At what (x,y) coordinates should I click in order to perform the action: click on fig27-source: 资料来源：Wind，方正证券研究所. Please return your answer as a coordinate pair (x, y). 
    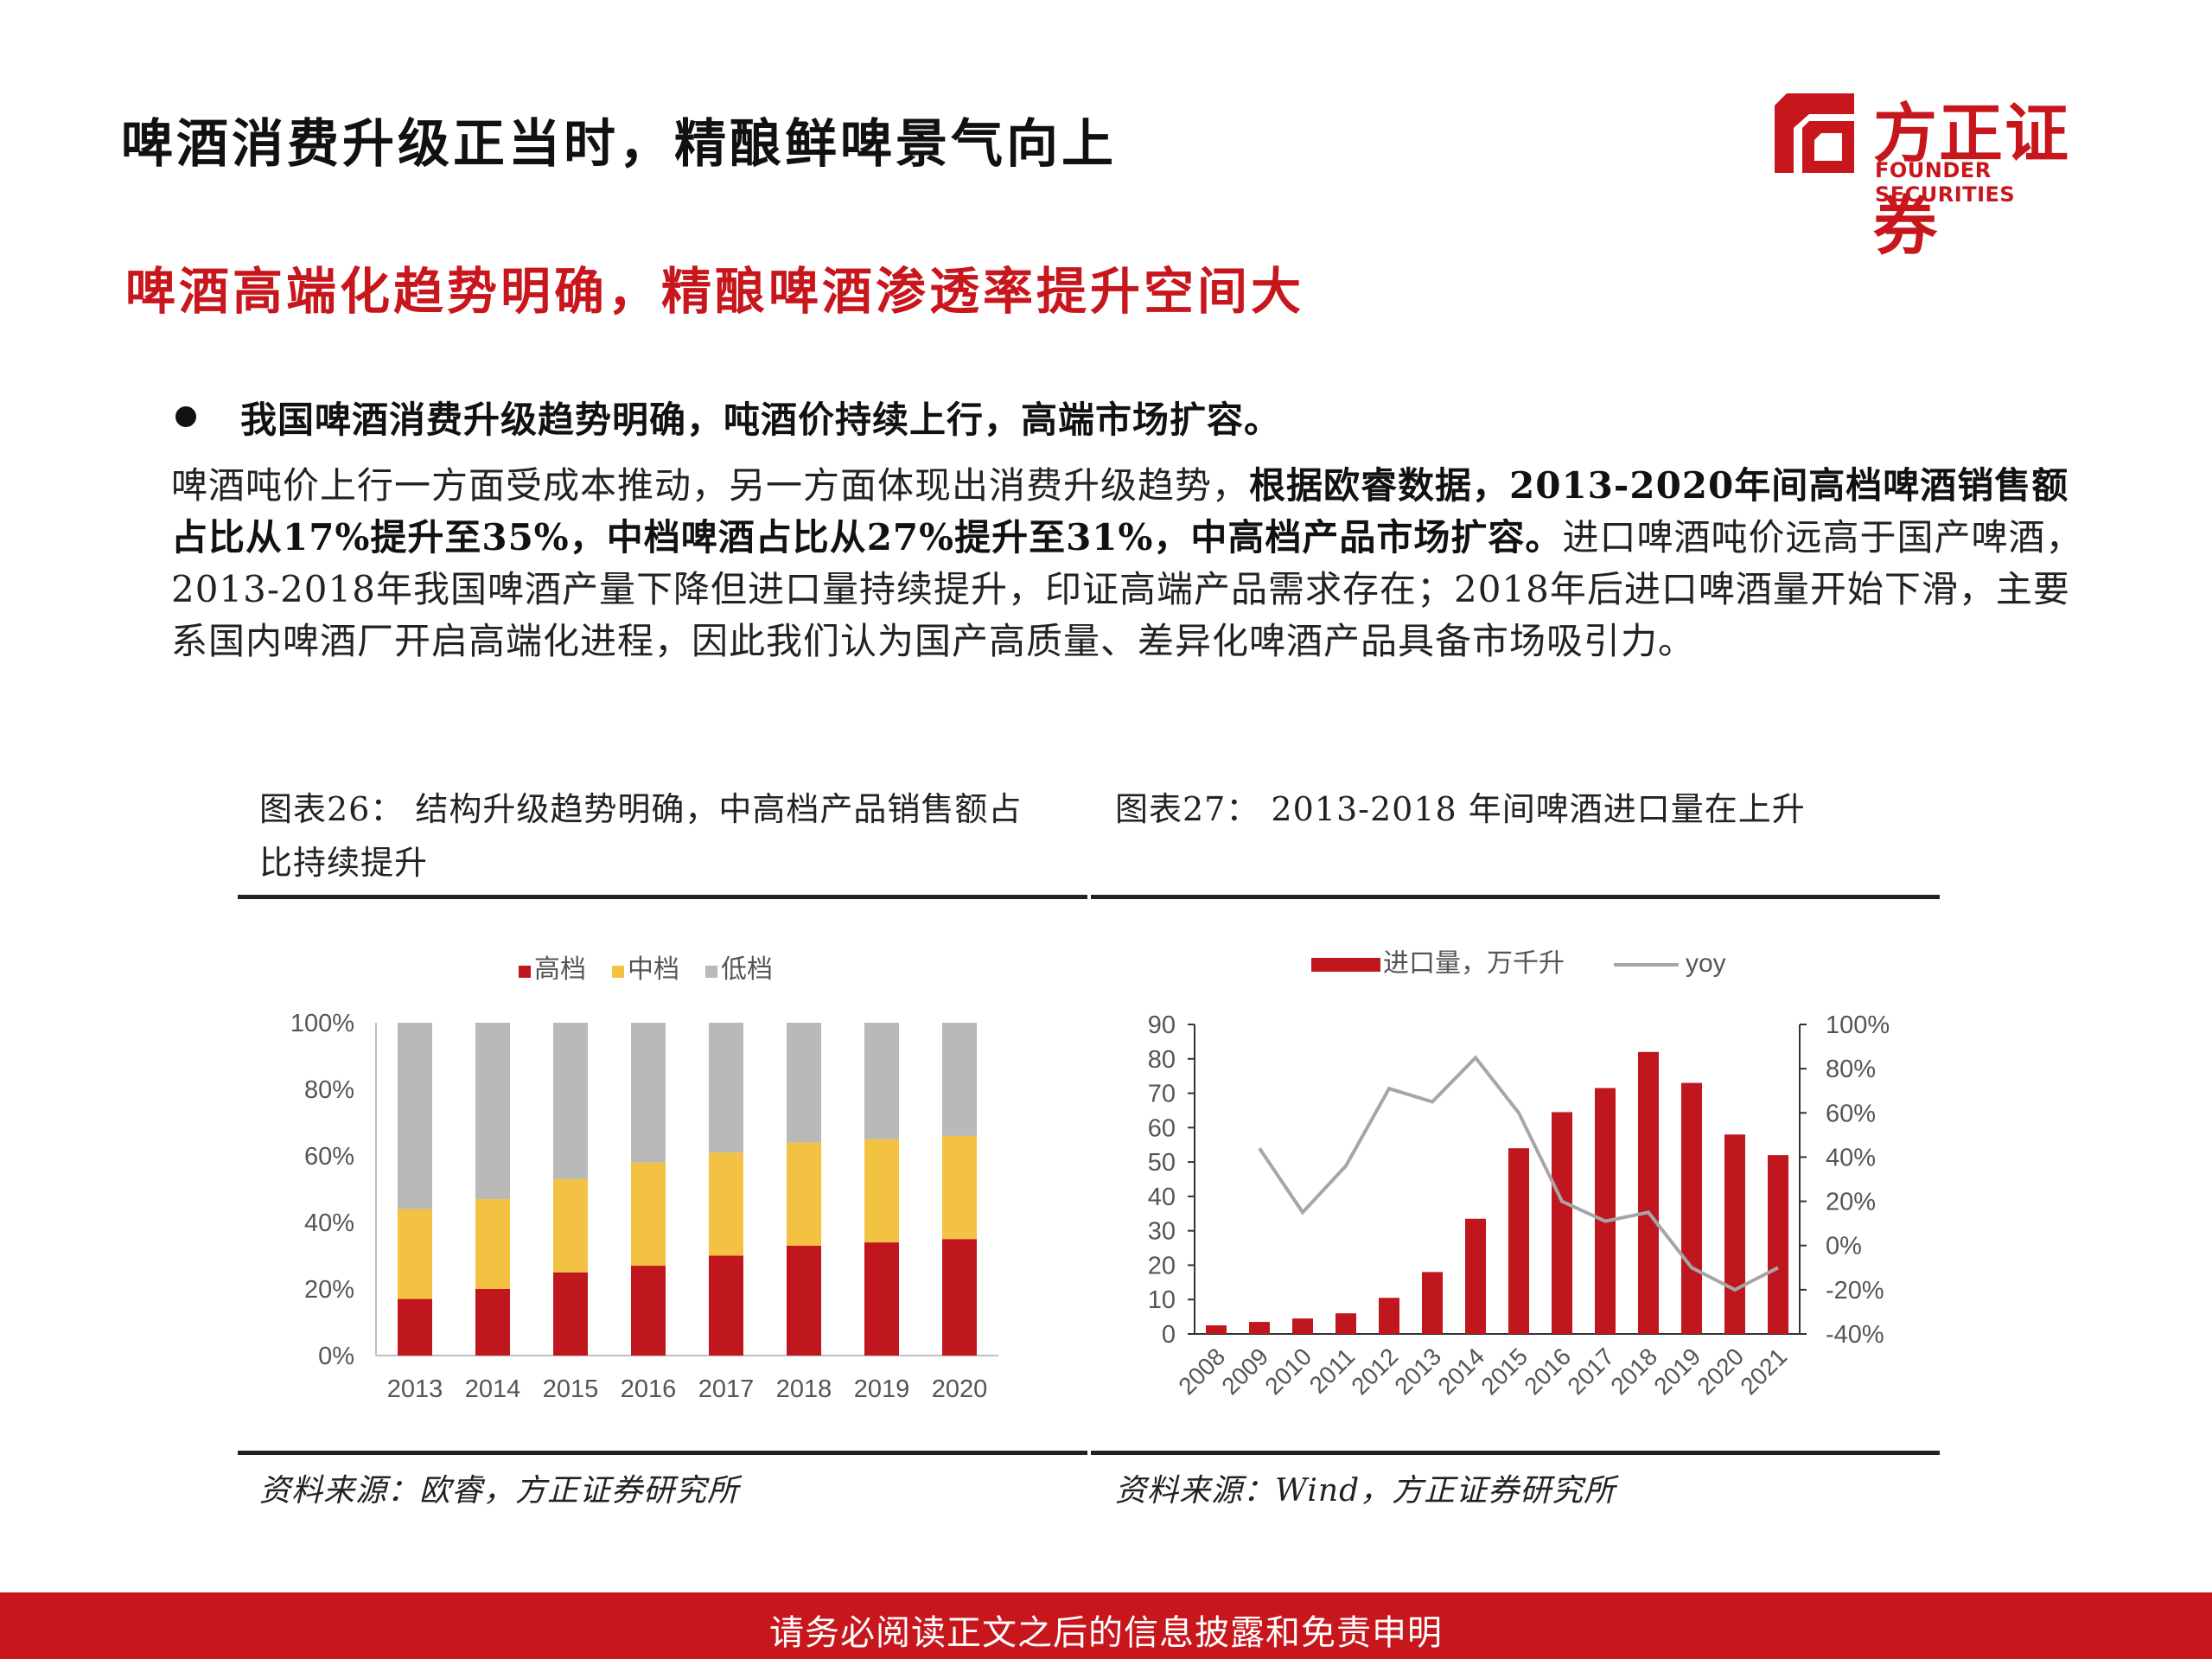
    Looking at the image, I should click on (1366, 1491).